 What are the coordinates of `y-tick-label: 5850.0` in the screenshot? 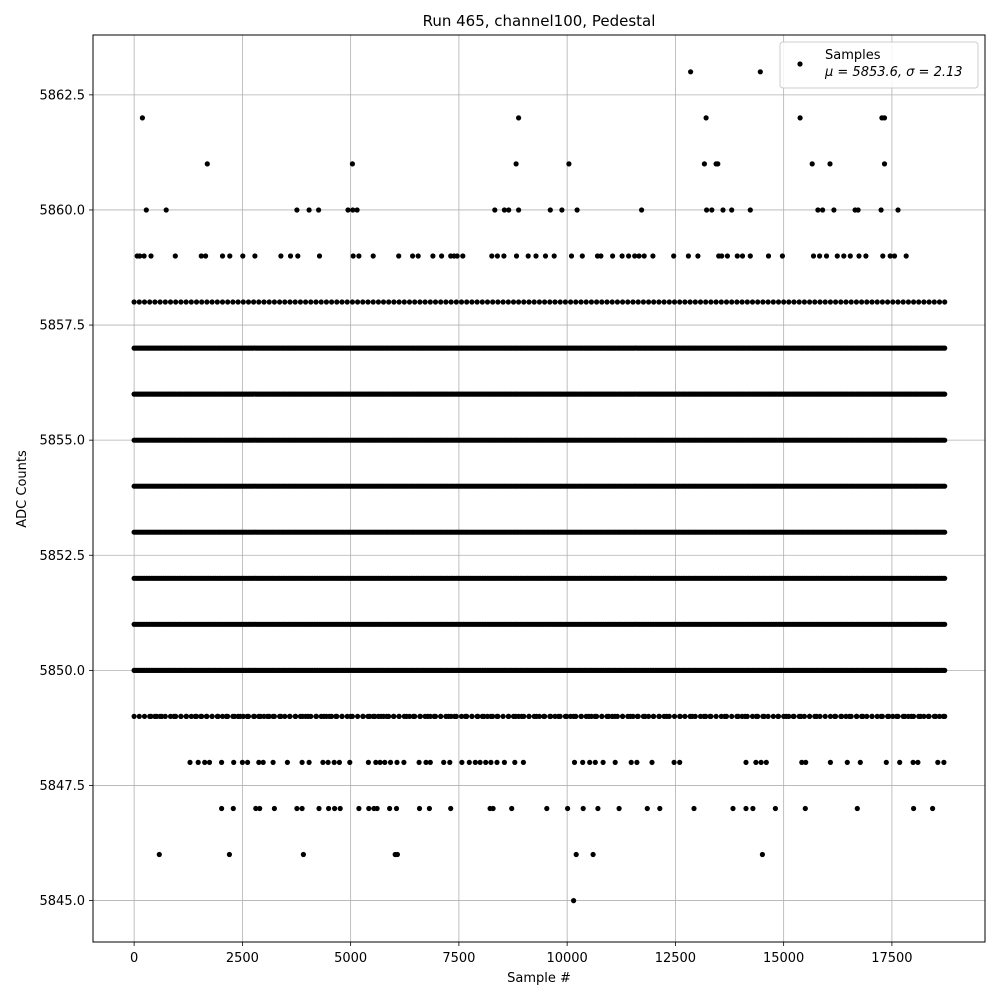 It's located at (63, 671).